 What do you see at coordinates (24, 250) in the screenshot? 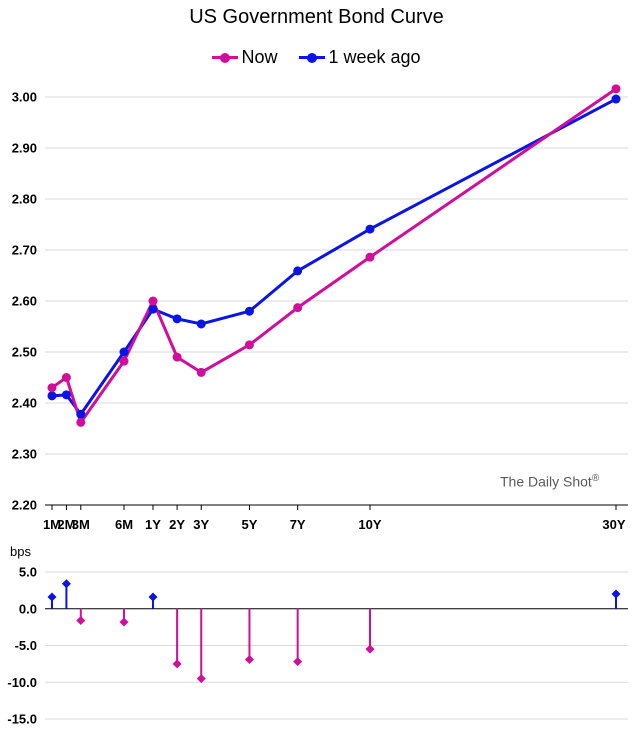
I see `y-tick-label: 2.70` at bounding box center [24, 250].